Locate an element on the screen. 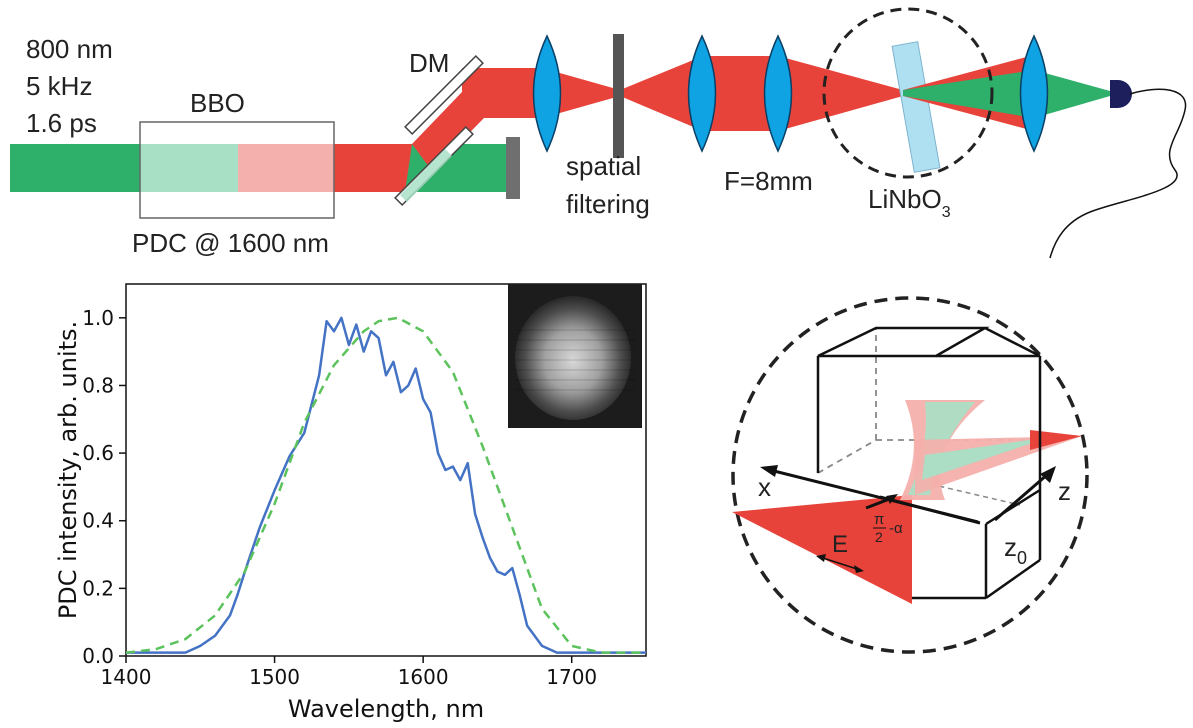 This screenshot has height=728, width=1193. laser-spec-reprate: 5 kHz is located at coordinates (59, 86).